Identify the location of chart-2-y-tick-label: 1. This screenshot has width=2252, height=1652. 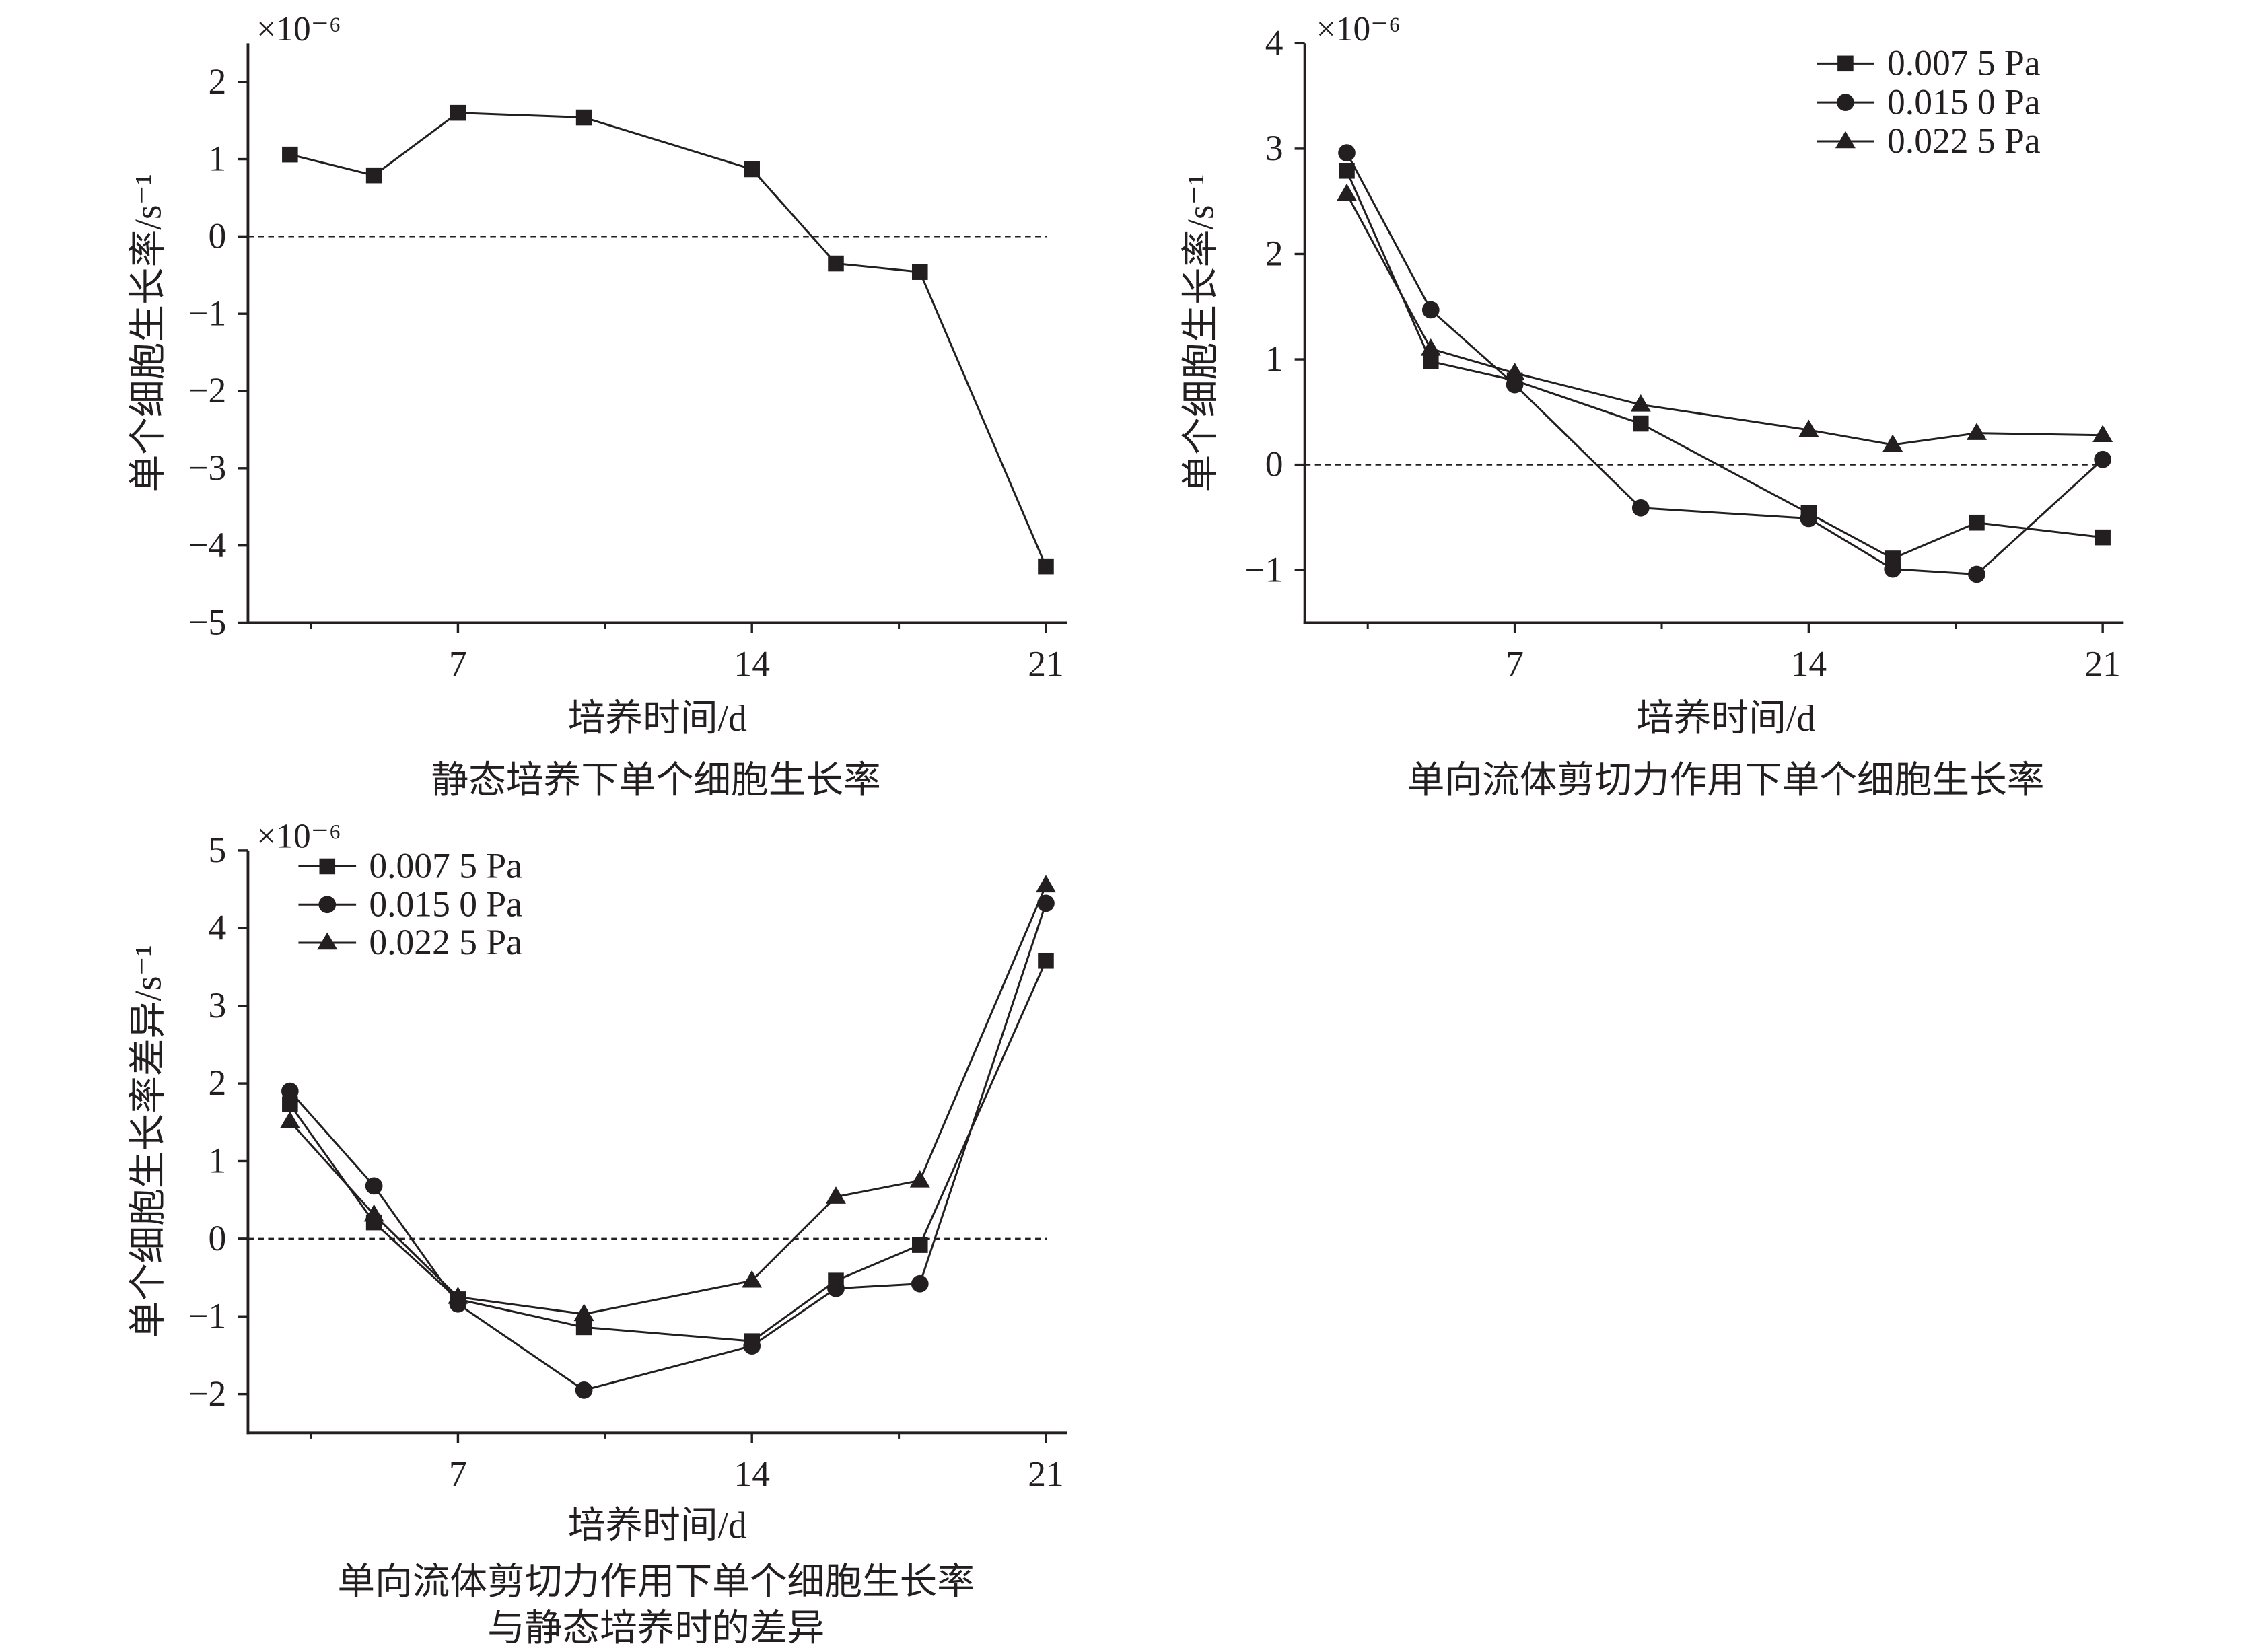
(1274, 358).